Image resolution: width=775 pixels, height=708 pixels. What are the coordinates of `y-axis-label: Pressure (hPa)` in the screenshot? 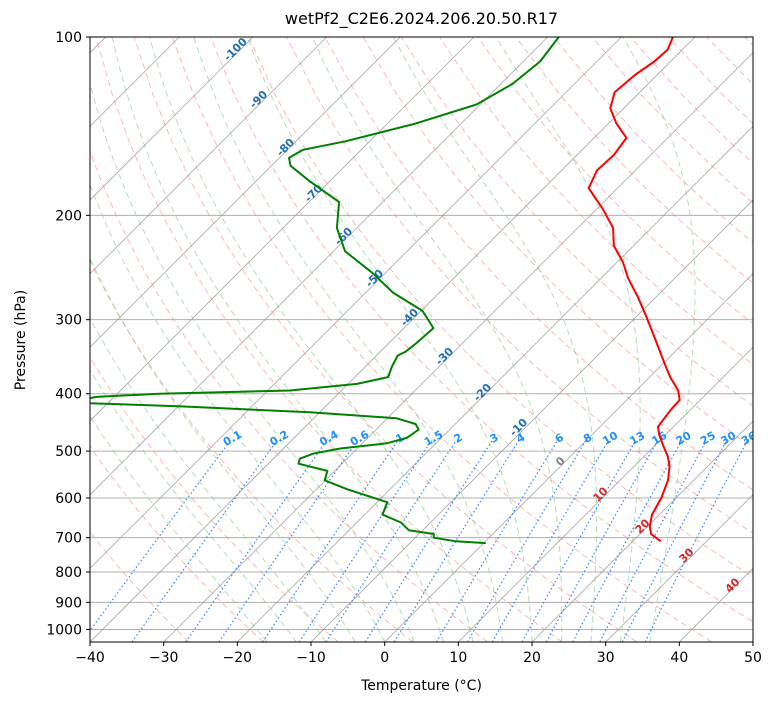 It's located at (21, 340).